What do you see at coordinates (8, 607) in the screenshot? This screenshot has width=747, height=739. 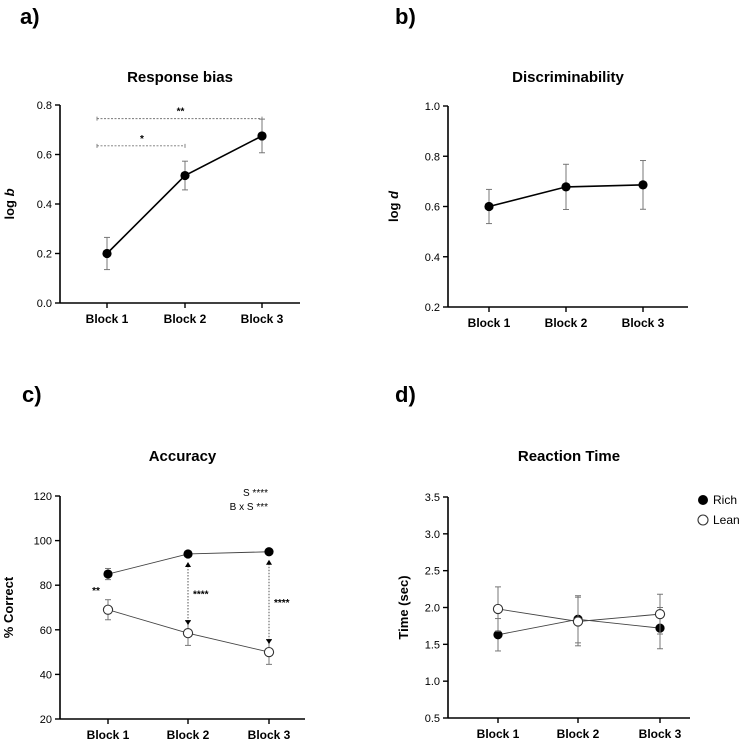 I see `y-axis-label: % Correct` at bounding box center [8, 607].